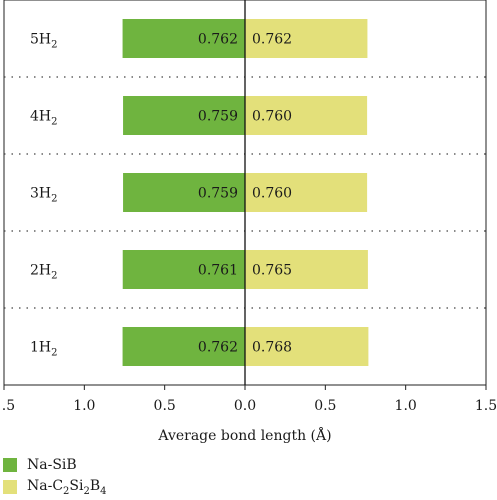 This screenshot has width=497, height=500. I want to click on legend-item-na-c2si2b4: Na-C2Si2B4, so click(55, 487).